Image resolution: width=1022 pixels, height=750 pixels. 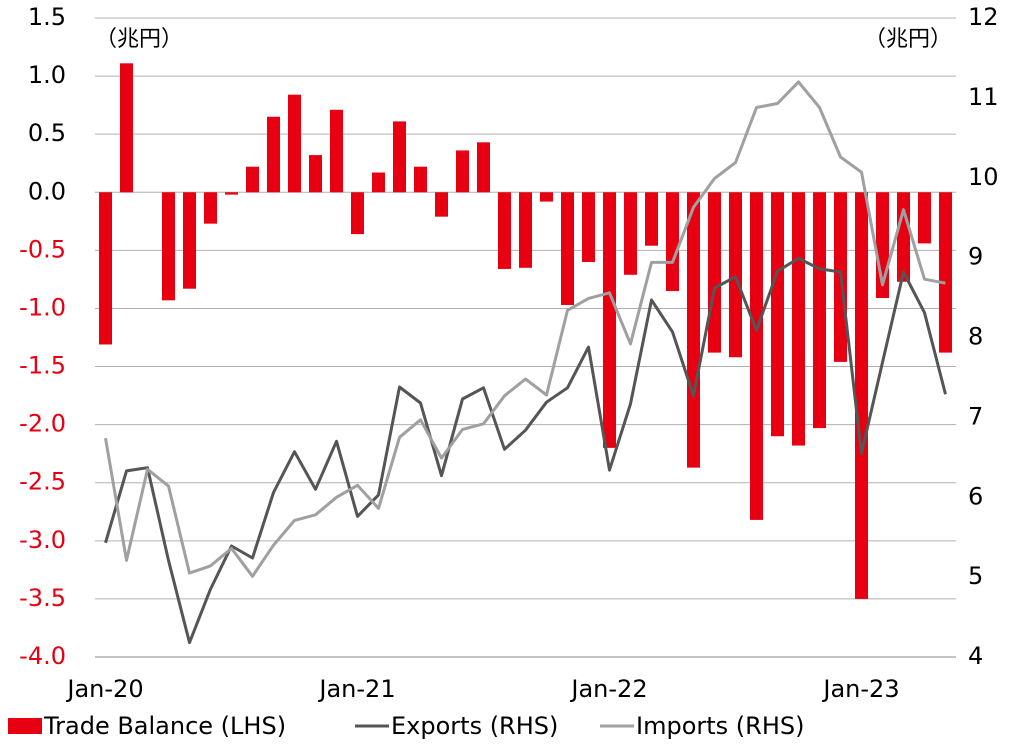 What do you see at coordinates (47, 133) in the screenshot?
I see `y-tick-label: 0.5` at bounding box center [47, 133].